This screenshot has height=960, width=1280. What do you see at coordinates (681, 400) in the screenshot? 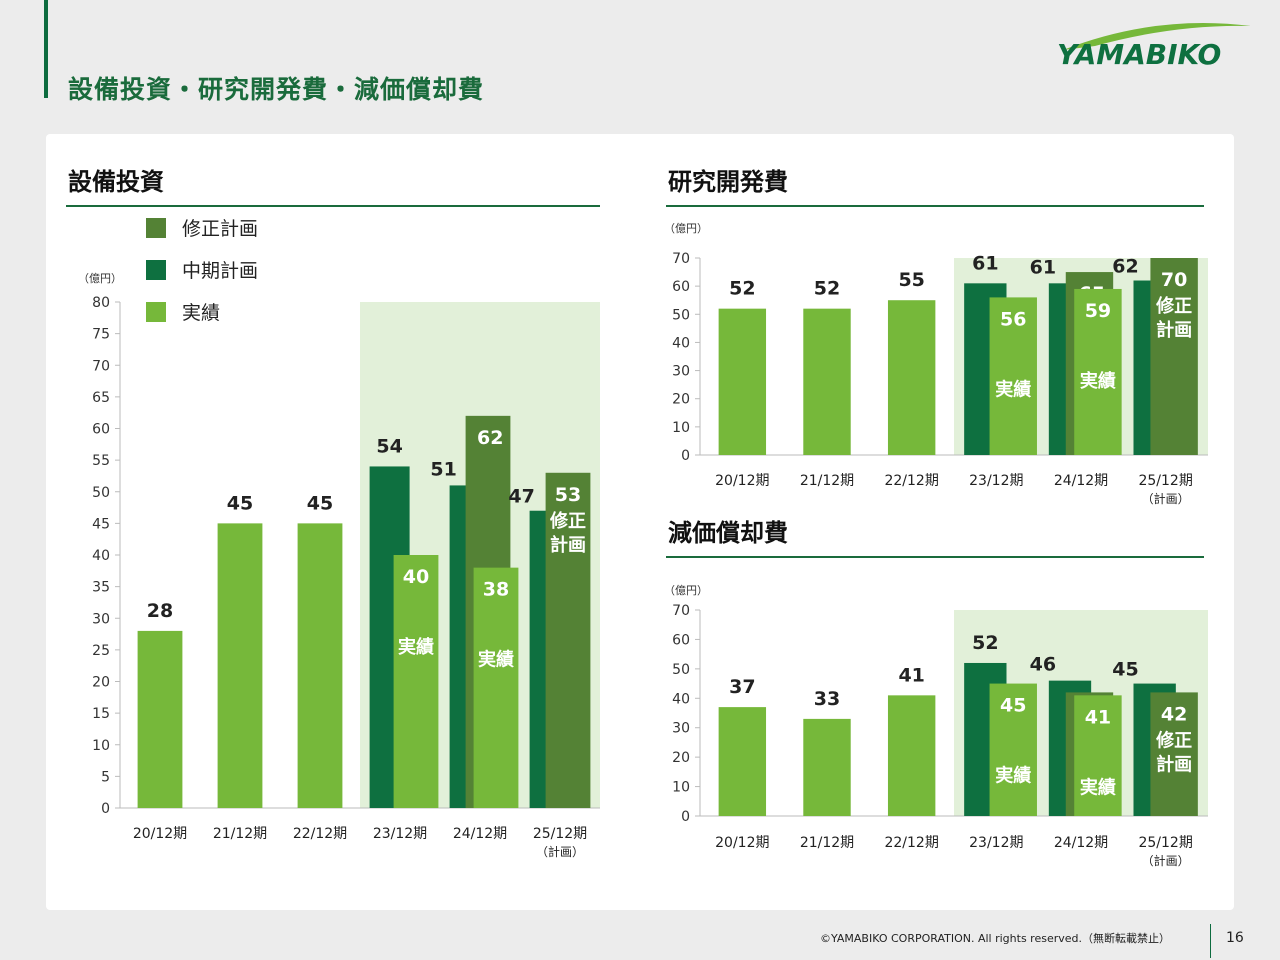
I see `chart2-y-tick-label: 20` at bounding box center [681, 400].